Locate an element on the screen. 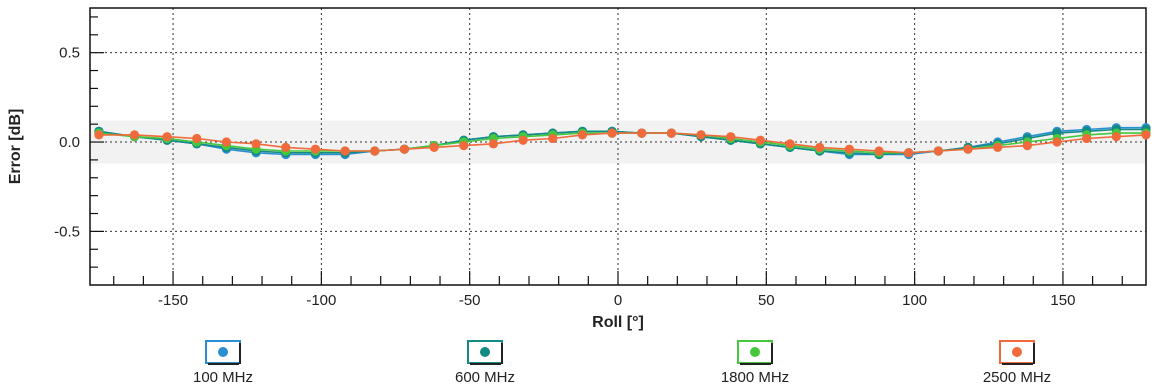  x-tick-label: 0 is located at coordinates (618, 300).